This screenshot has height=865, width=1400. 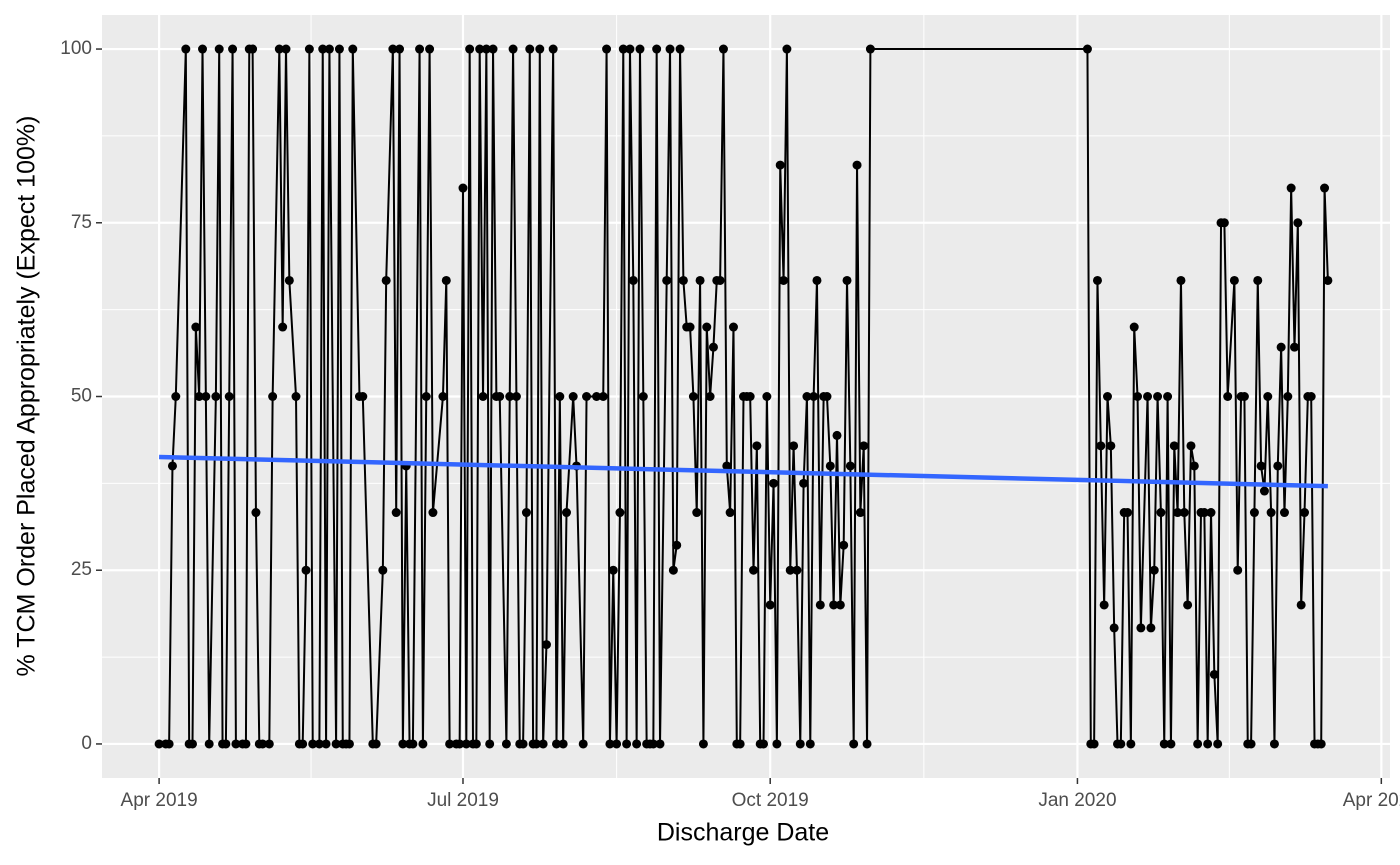 What do you see at coordinates (743, 471) in the screenshot?
I see `trend-line` at bounding box center [743, 471].